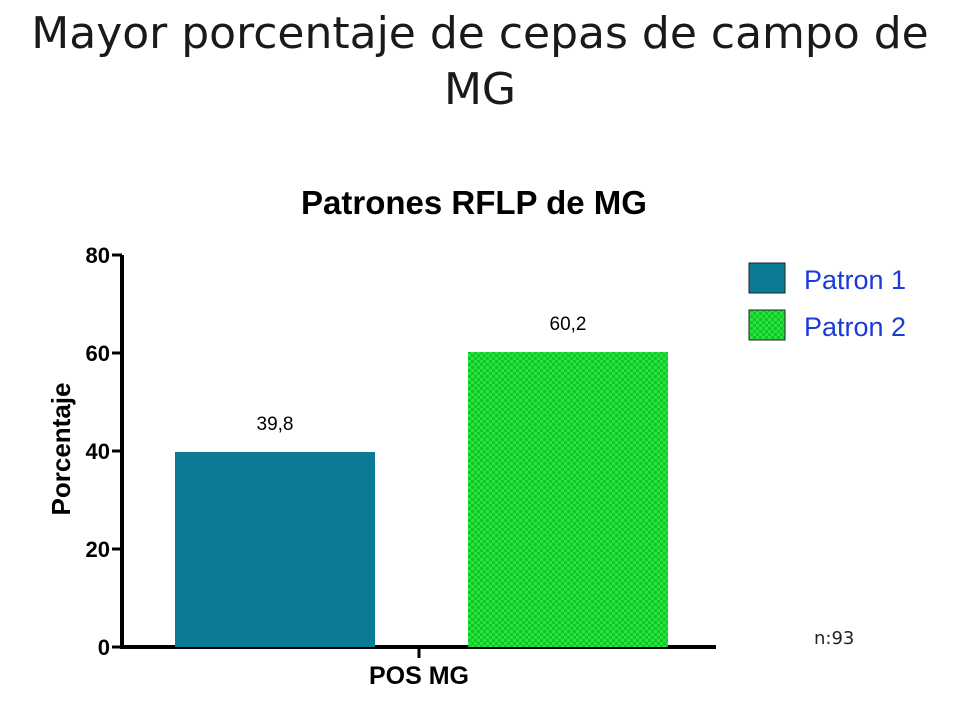  I want to click on data-label: 39,8, so click(275, 424).